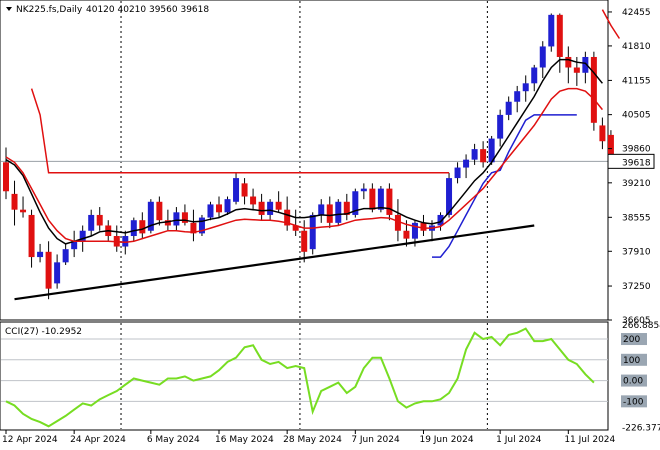  What do you see at coordinates (274, 262) in the screenshot?
I see `trend-line` at bounding box center [274, 262].